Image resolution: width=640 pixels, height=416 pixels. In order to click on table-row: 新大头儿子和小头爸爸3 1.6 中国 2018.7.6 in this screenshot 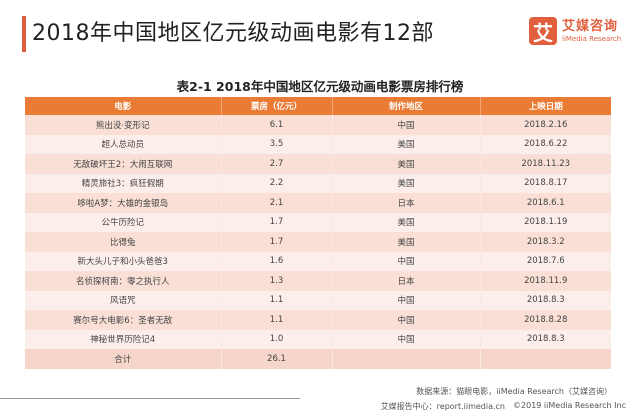, I will do `click(318, 261)`.